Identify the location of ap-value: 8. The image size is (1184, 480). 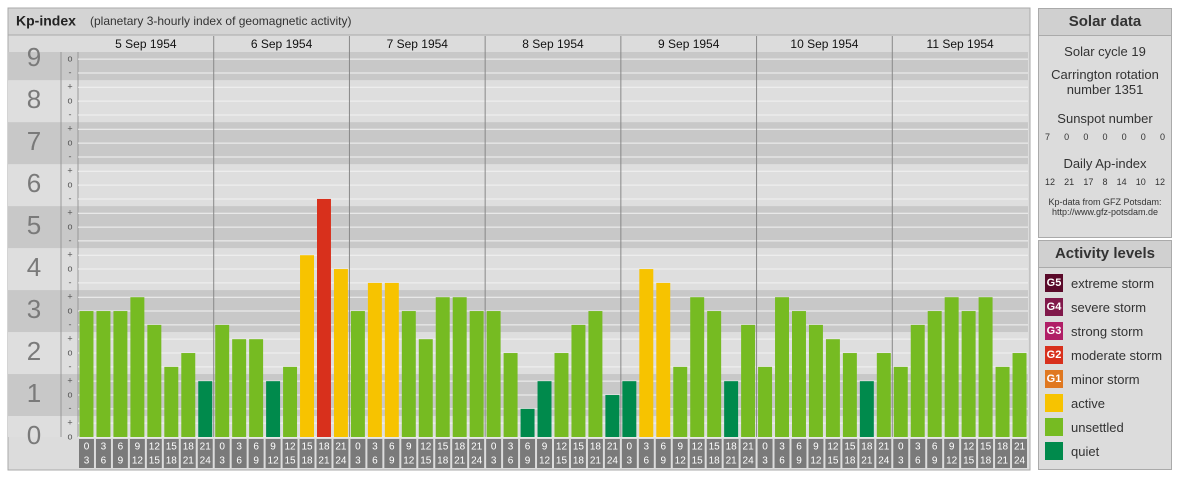
(1105, 182).